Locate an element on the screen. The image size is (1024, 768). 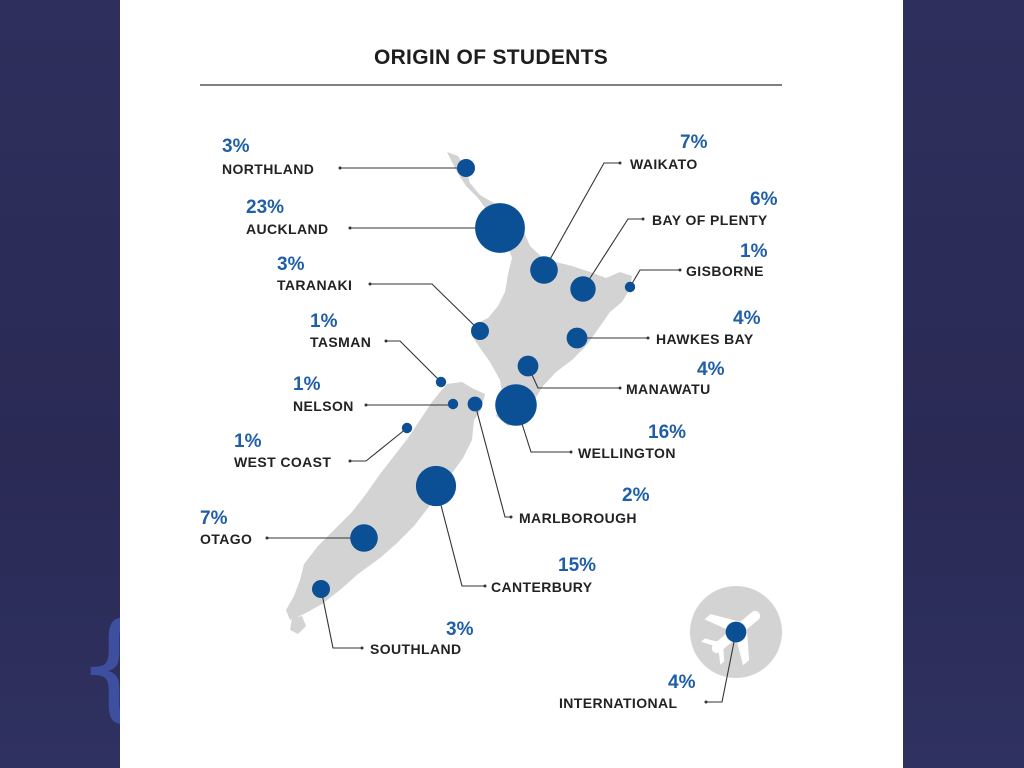
southland-percent: 3% is located at coordinates (460, 629).